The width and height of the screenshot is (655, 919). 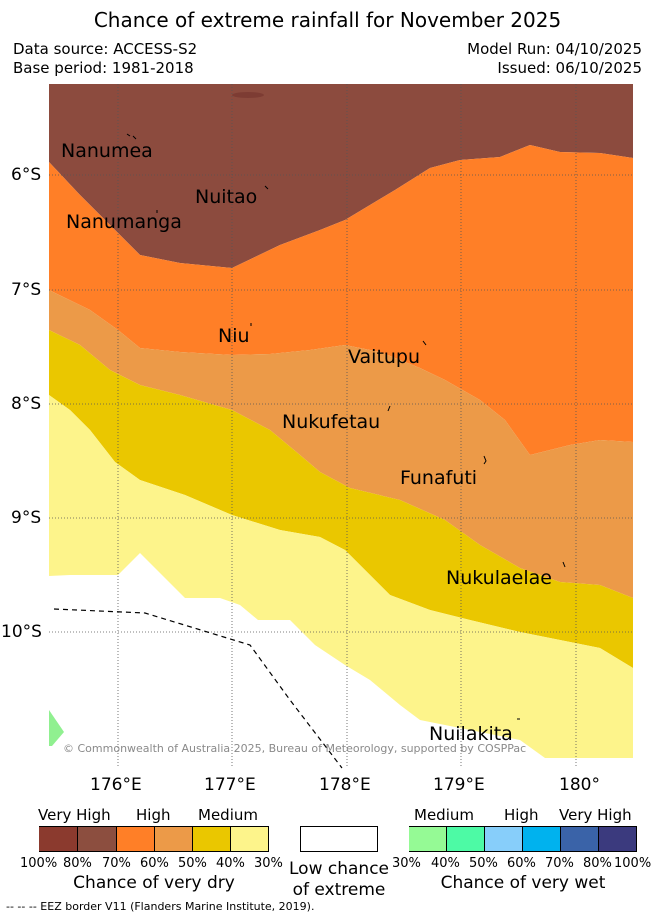 I want to click on legend-dry-pct-40: 40%, so click(x=230, y=863).